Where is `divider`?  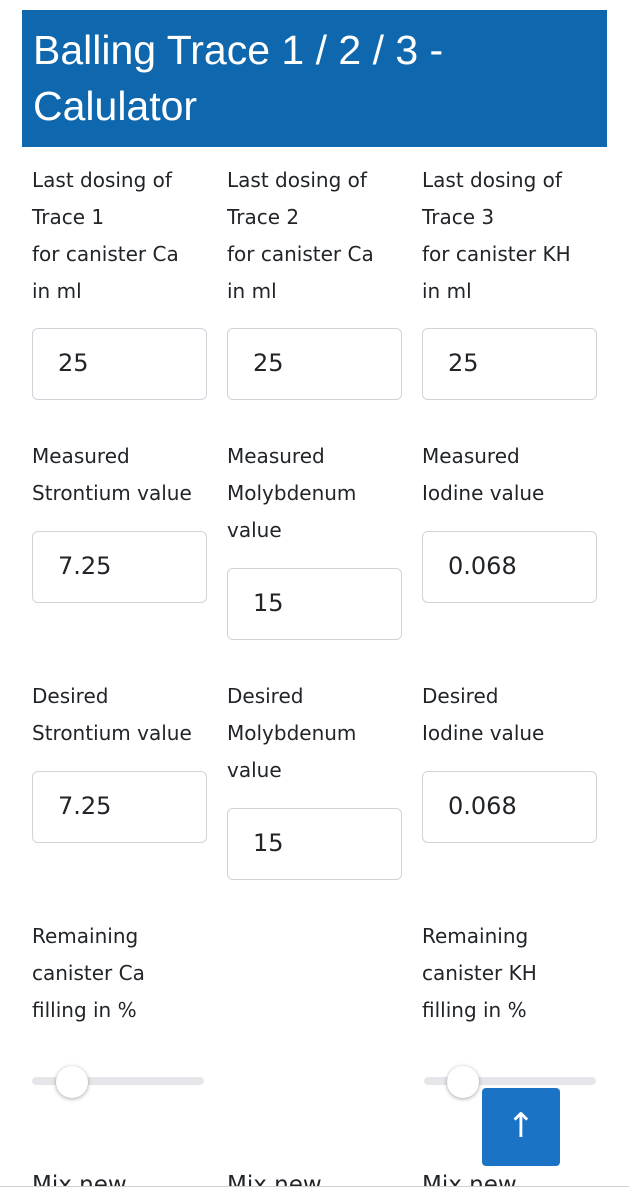 divider is located at coordinates (314, 1186).